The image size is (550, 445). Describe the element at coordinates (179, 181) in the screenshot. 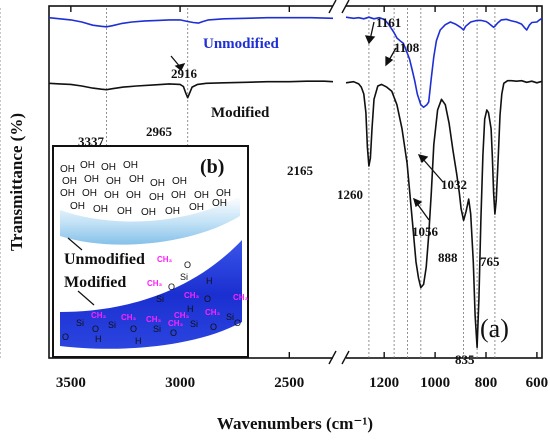

I see `oh-group-10: OH` at that location.